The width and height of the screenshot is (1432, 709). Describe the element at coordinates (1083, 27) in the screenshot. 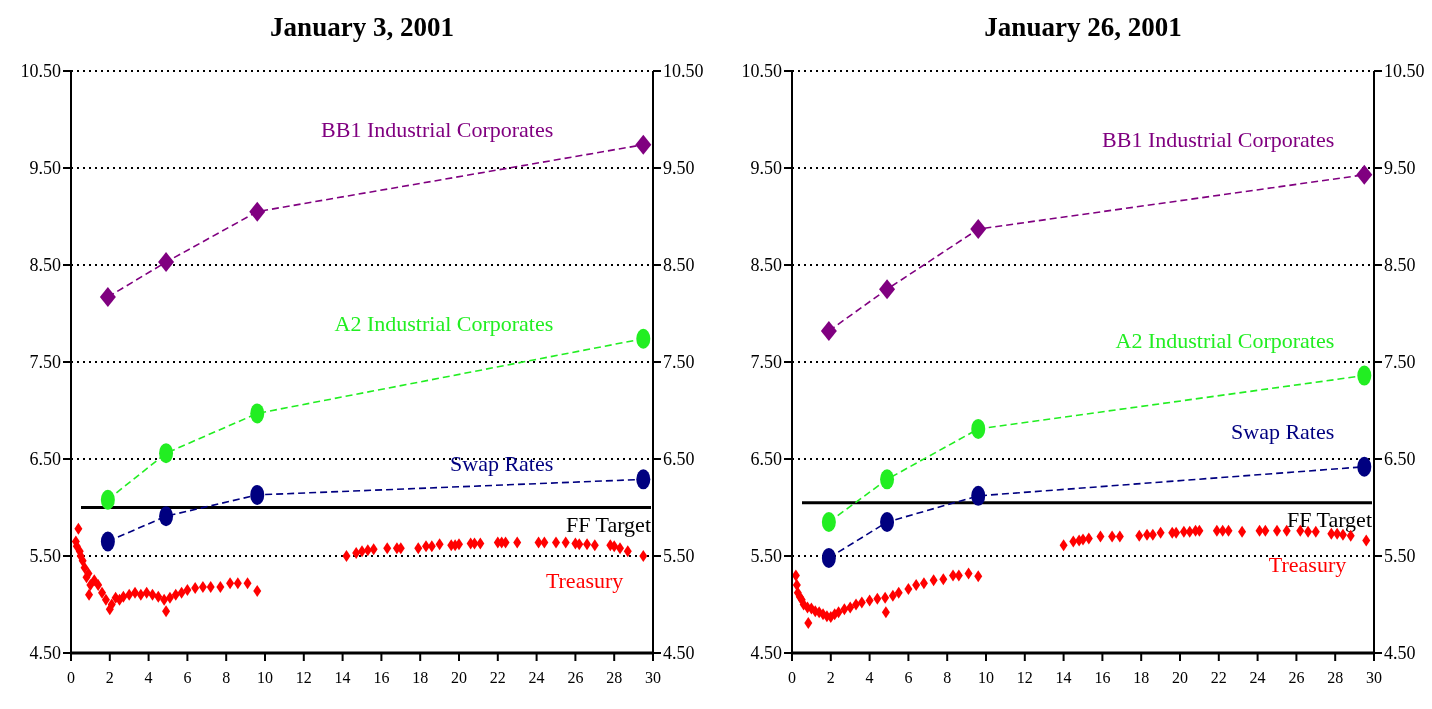

I see `chart-title: January 26, 2001` at that location.